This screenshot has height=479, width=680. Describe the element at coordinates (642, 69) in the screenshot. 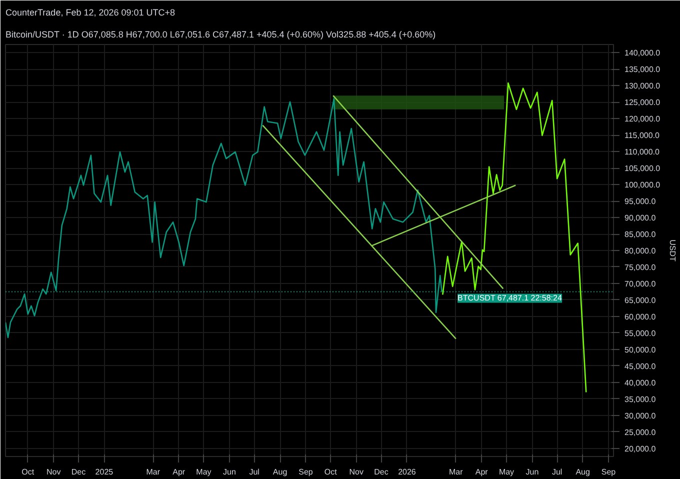

I see `y-tick-label: 135,000.0` at that location.